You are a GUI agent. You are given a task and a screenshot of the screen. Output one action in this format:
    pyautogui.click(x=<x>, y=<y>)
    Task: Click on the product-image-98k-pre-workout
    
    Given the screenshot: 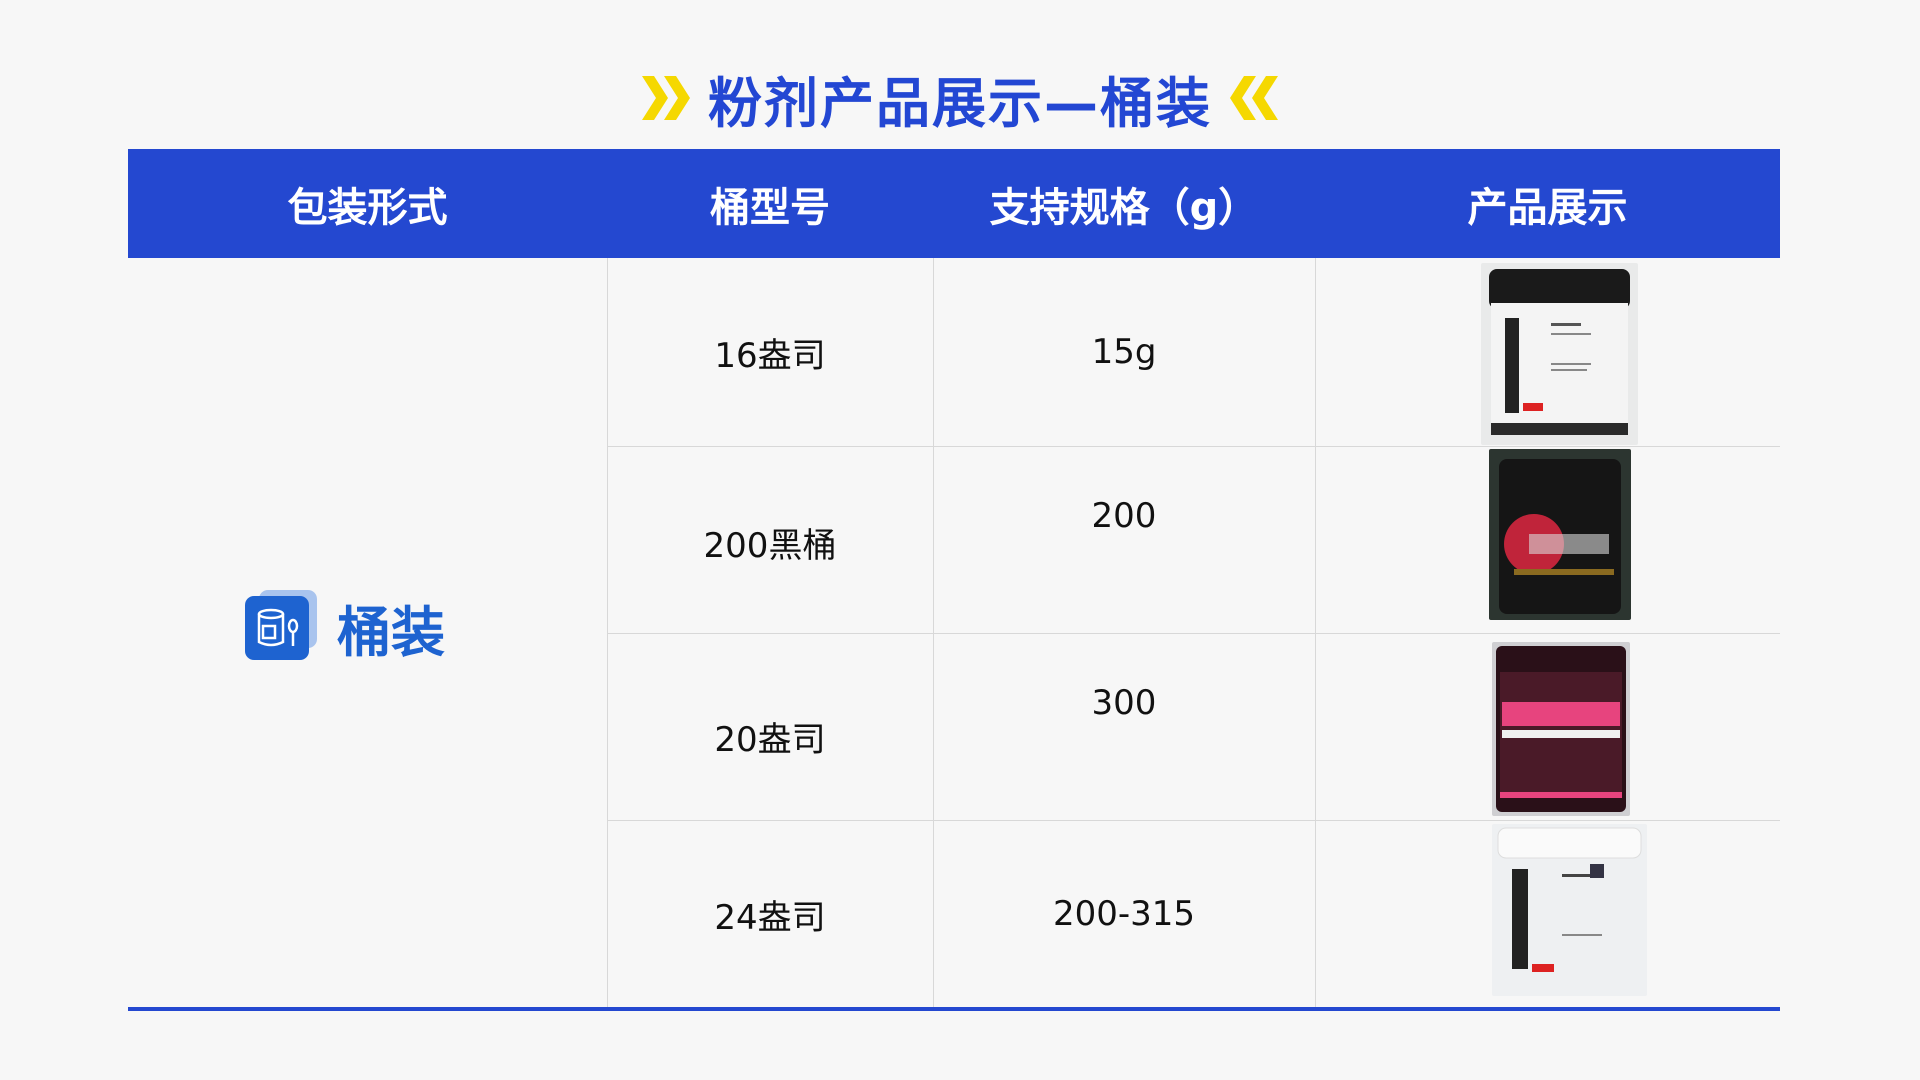 What is the action you would take?
    pyautogui.click(x=1561, y=729)
    